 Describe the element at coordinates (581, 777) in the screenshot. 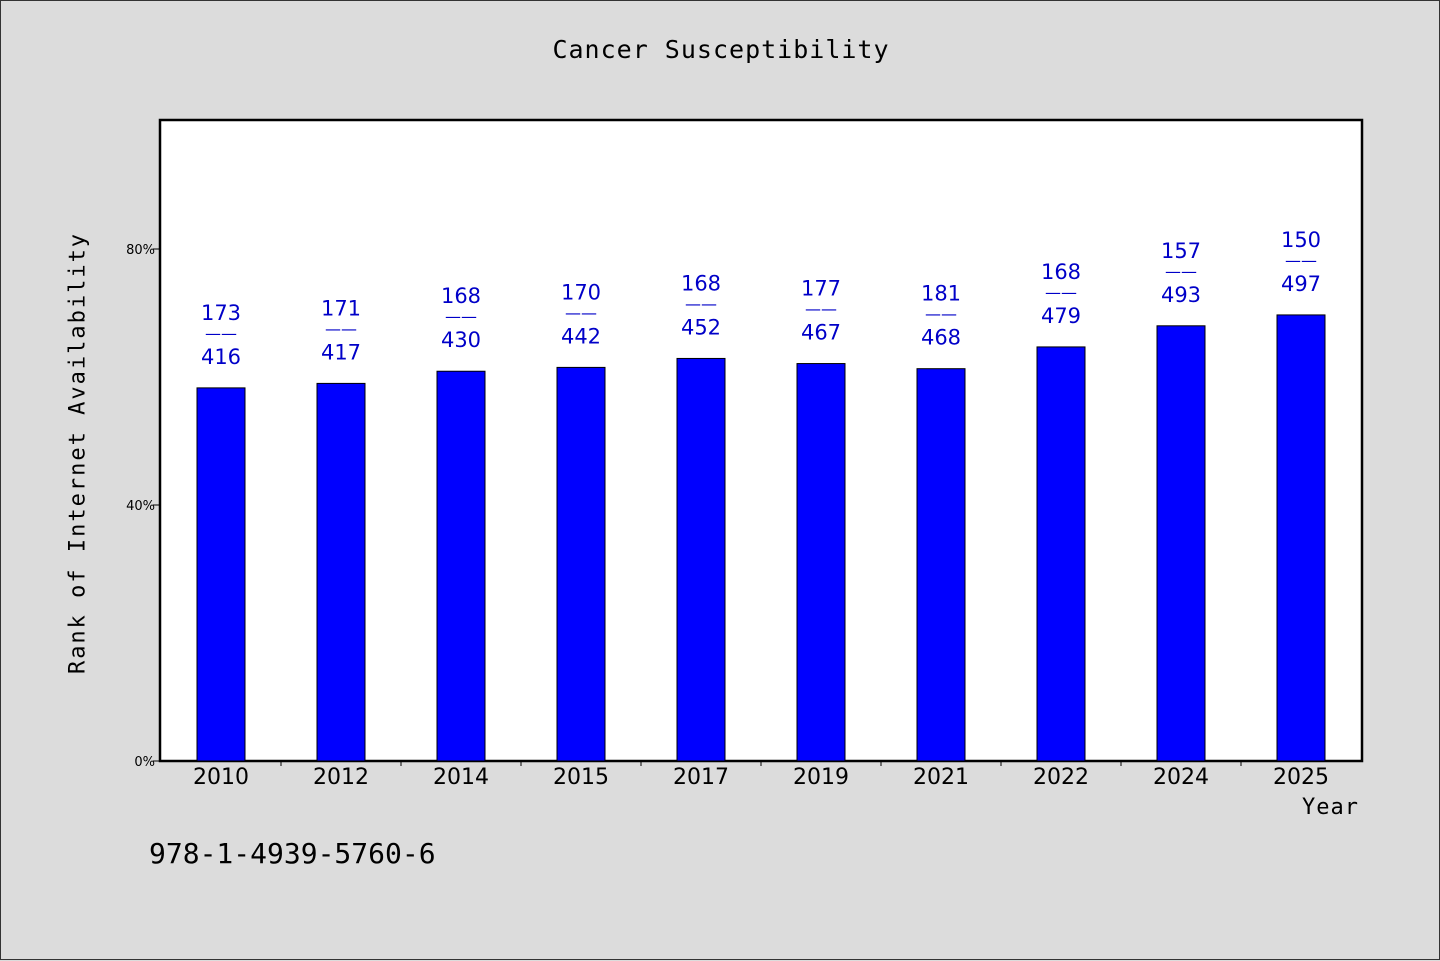

I see `x-tick-label-2015: 2015` at that location.